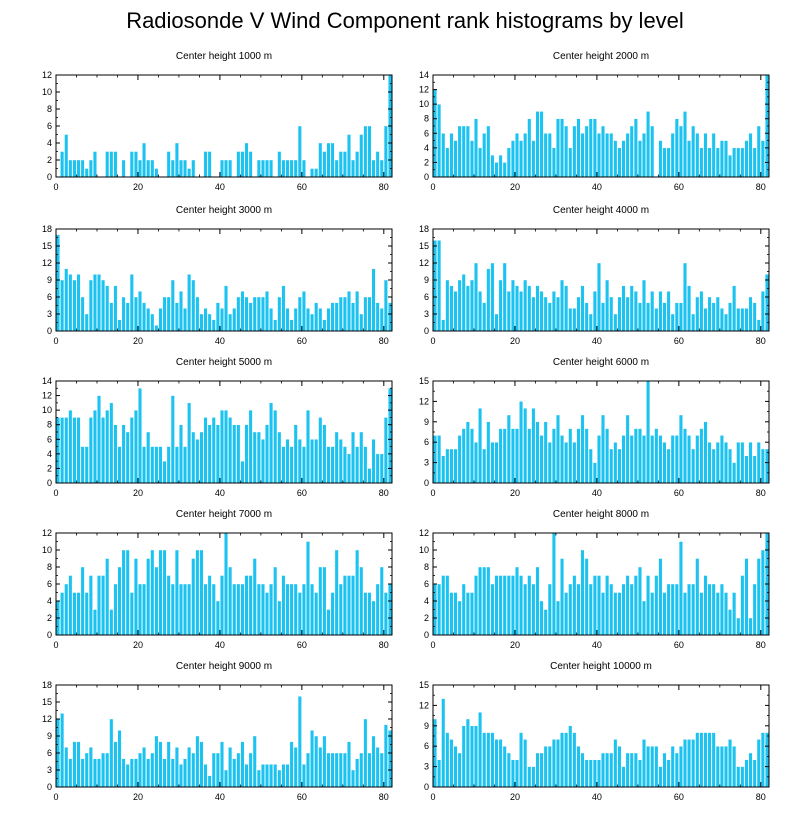 The image size is (810, 824). I want to click on panel-title: Center height 2000 m, so click(601, 56).